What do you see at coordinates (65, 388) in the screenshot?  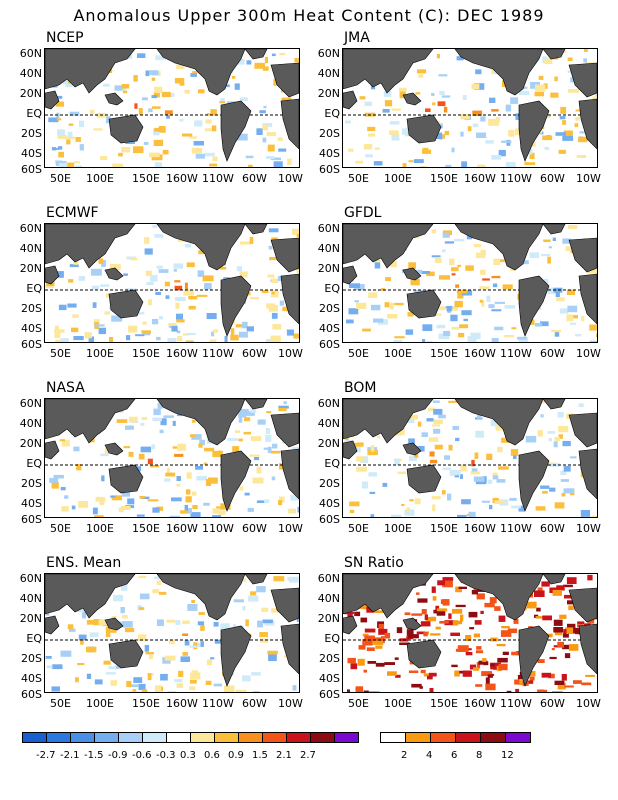 I see `panel-title: NASA` at bounding box center [65, 388].